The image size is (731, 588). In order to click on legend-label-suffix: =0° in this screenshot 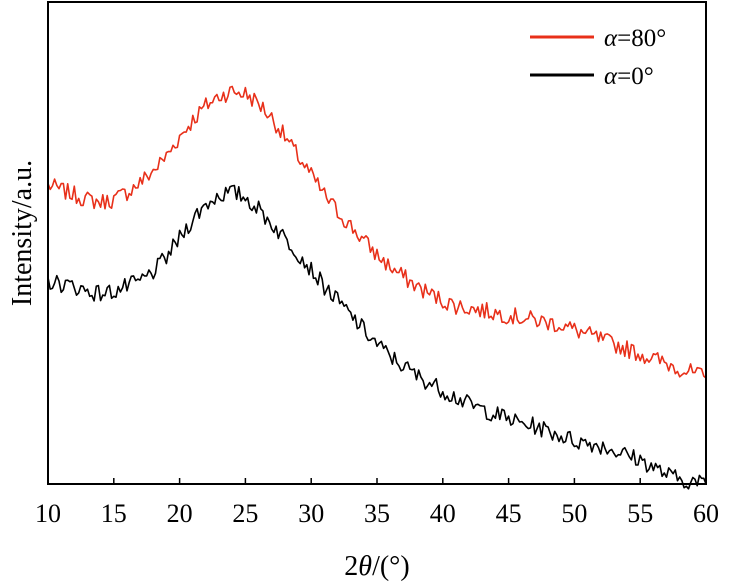, I will do `click(635, 76)`.